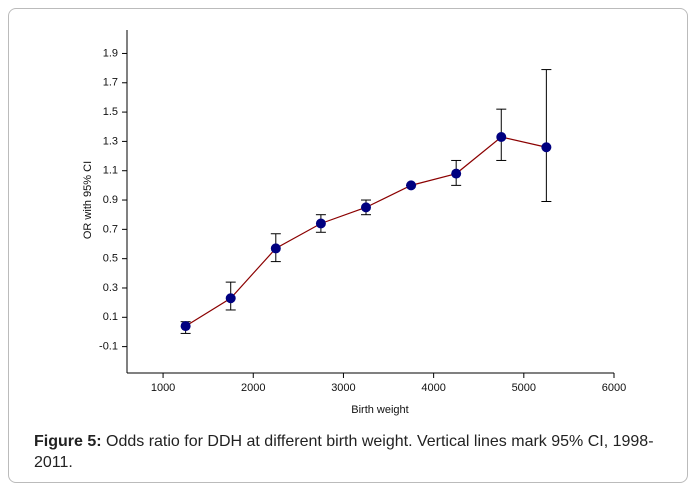  I want to click on y-tick-label: 0.9, so click(110, 200).